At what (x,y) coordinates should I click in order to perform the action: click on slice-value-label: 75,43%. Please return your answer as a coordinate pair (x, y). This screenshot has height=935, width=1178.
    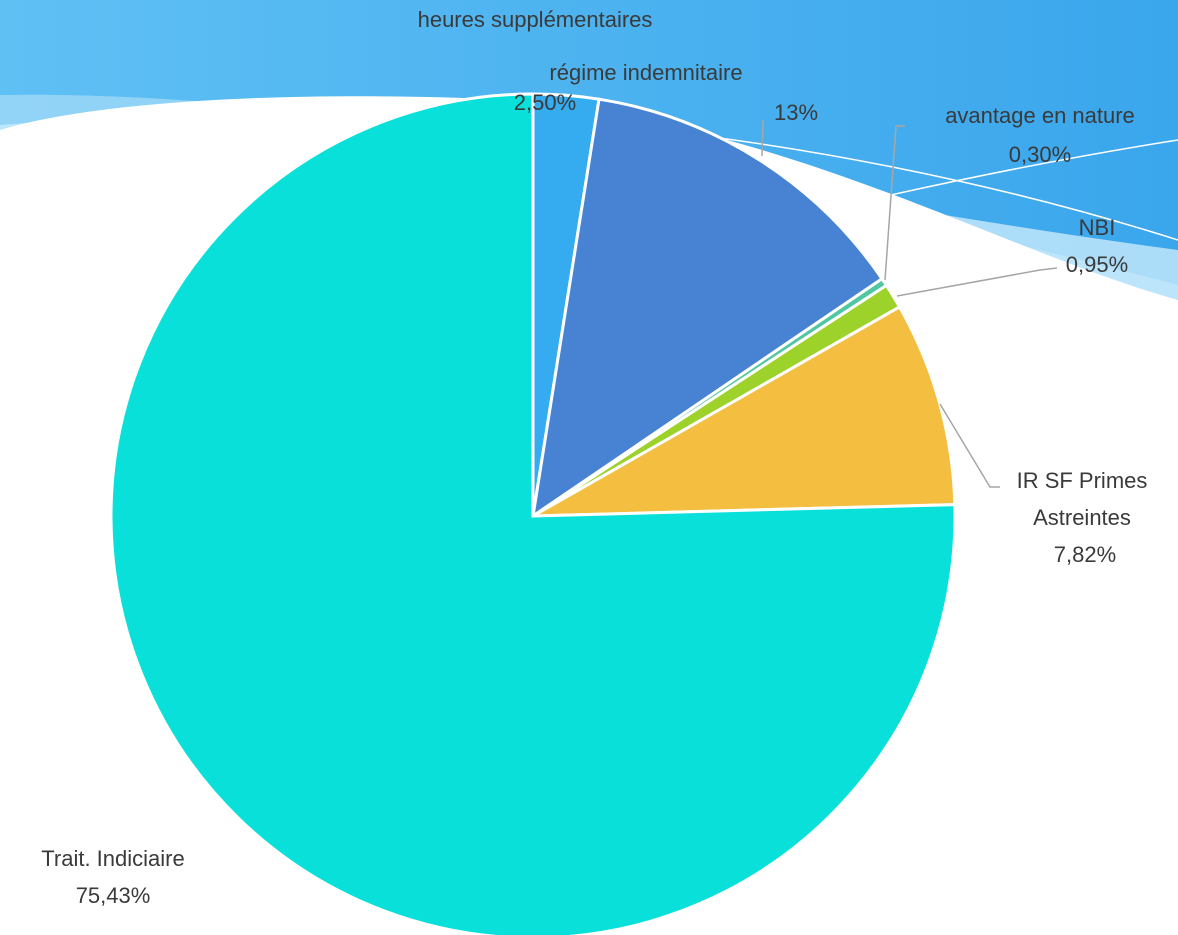
    Looking at the image, I should click on (113, 895).